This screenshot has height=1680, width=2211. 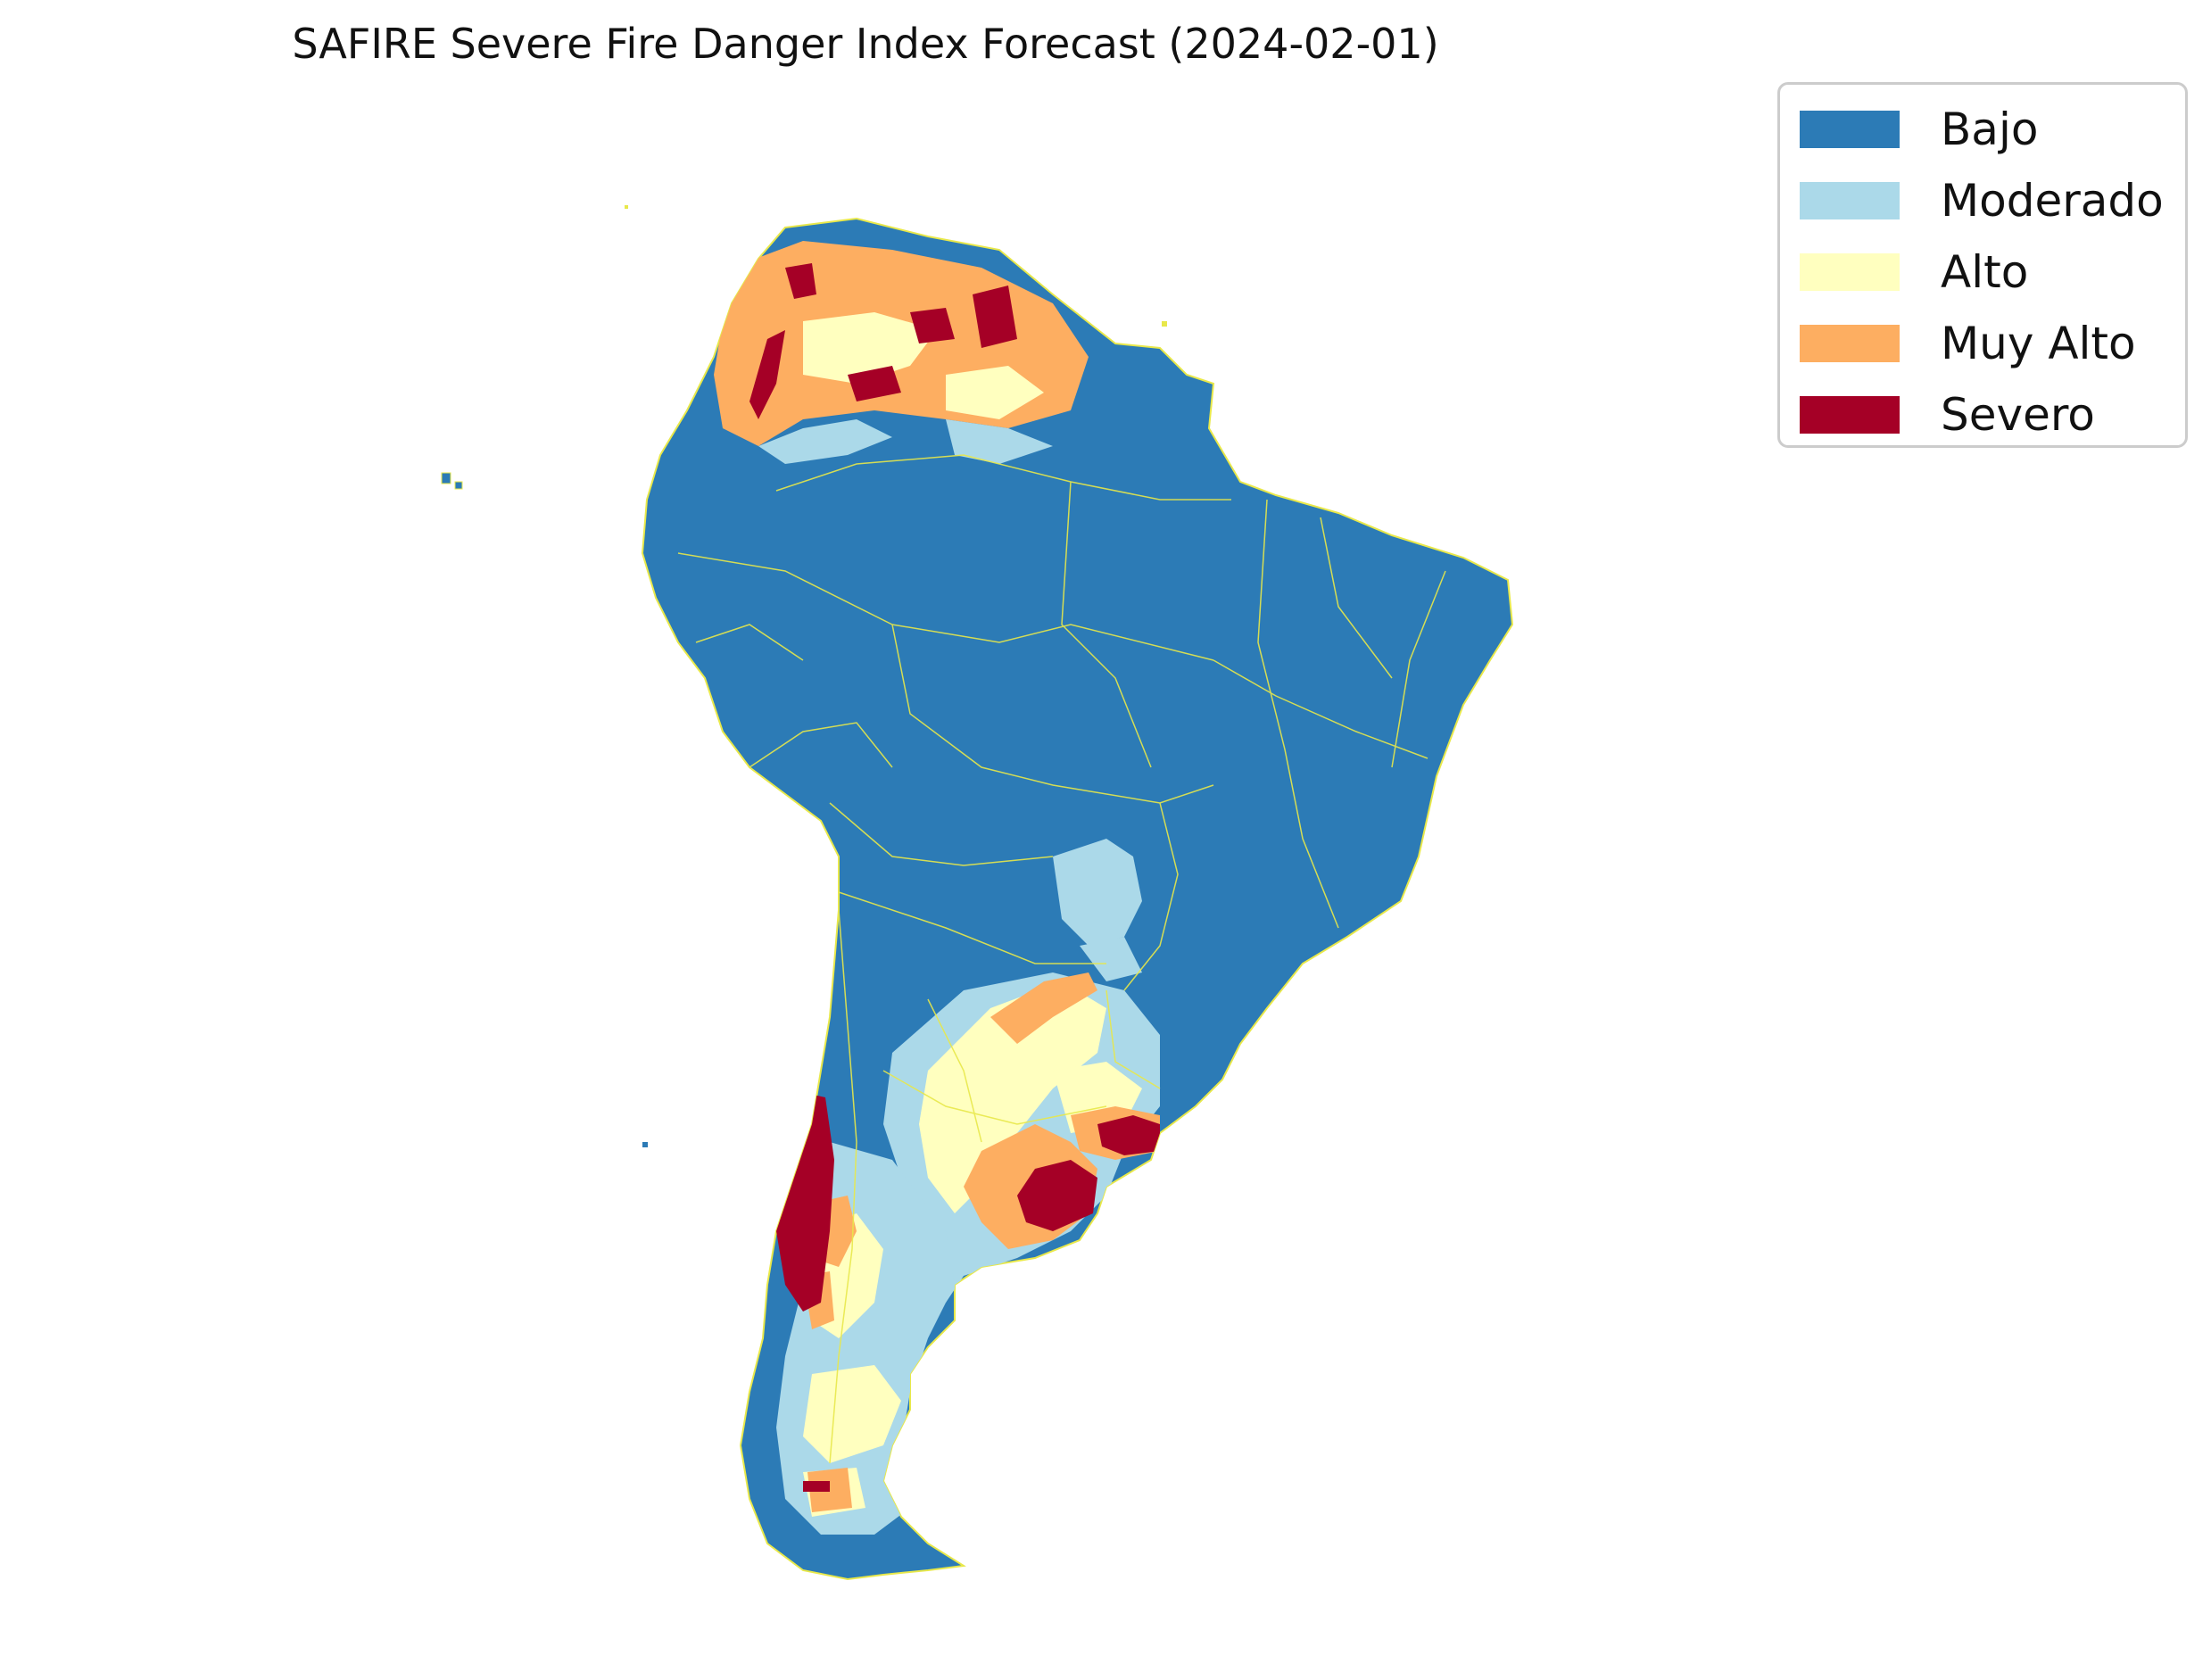 What do you see at coordinates (1097, 910) in the screenshot?
I see `central-moderate-zone` at bounding box center [1097, 910].